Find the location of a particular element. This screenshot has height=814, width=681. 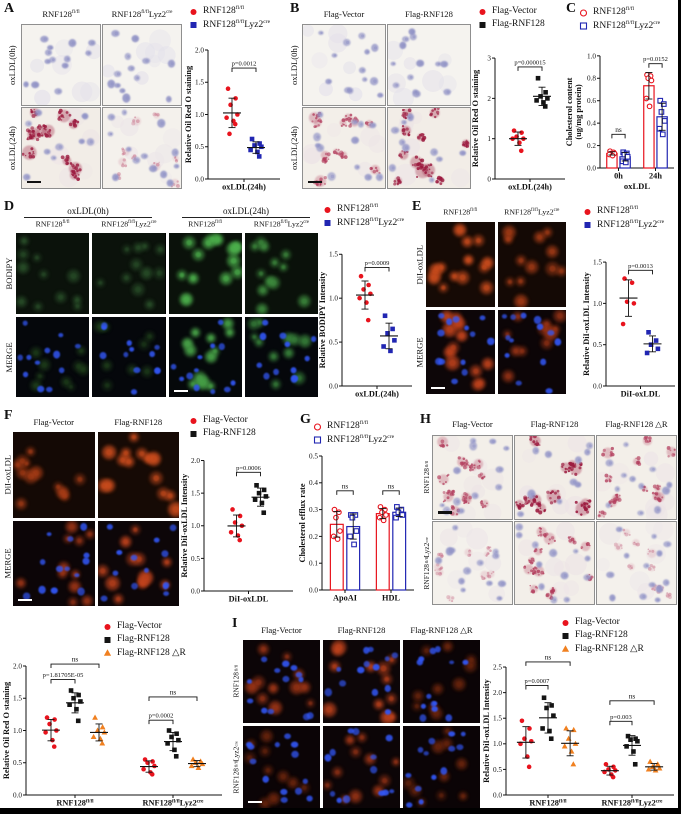

panel-b-legend: Flag-Vector Flag-RNF128 is located at coordinates (523, 18).